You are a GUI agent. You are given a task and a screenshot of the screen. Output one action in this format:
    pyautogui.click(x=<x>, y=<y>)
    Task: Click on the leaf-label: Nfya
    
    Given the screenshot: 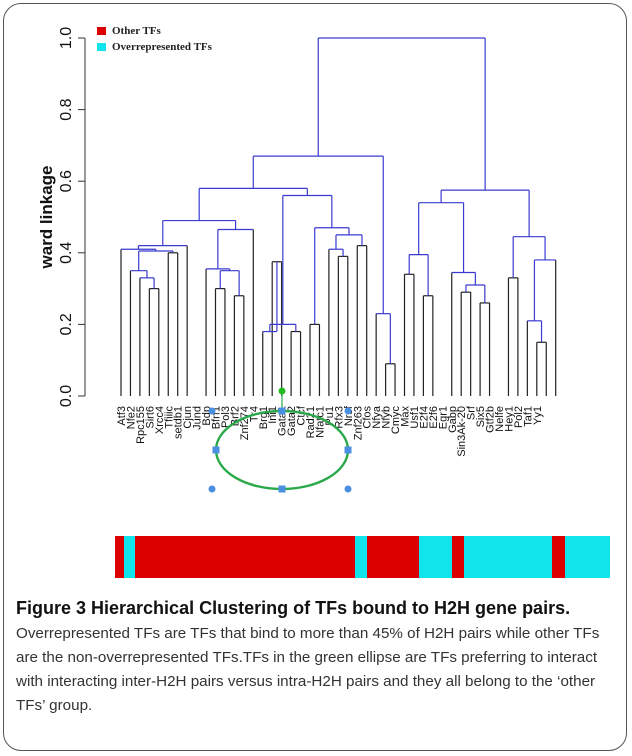 What is the action you would take?
    pyautogui.click(x=377, y=417)
    